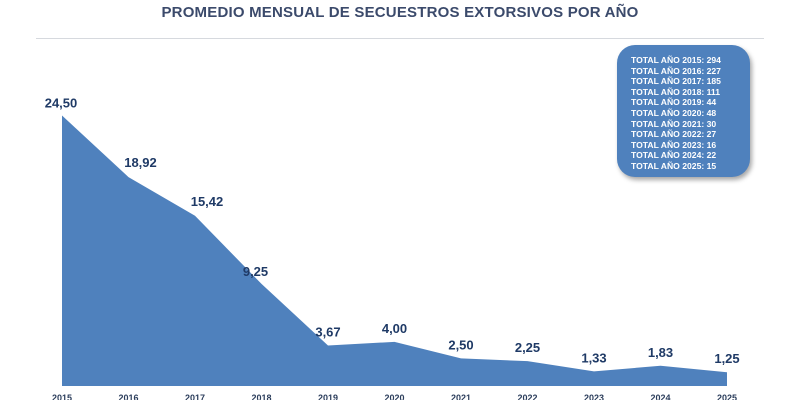  Describe the element at coordinates (675, 91) in the screenshot. I see `annual-total-line: TOTAL AÑO 2018: 111` at that location.